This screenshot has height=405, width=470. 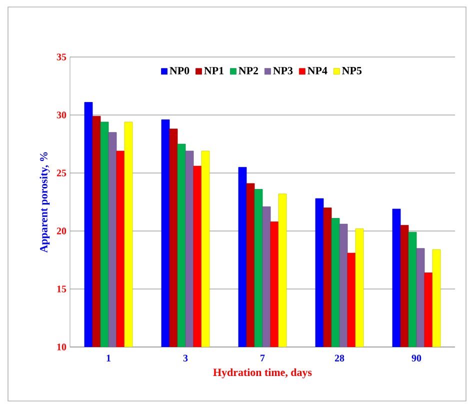 What do you see at coordinates (61, 231) in the screenshot?
I see `y-tick-label: 20` at bounding box center [61, 231].